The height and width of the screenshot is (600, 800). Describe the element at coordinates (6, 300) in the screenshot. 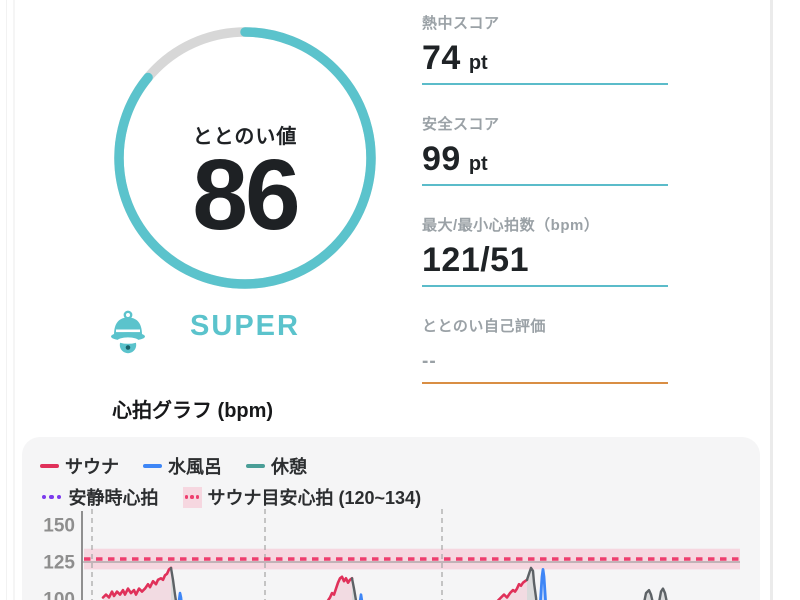

I see `left-page-edge` at that location.